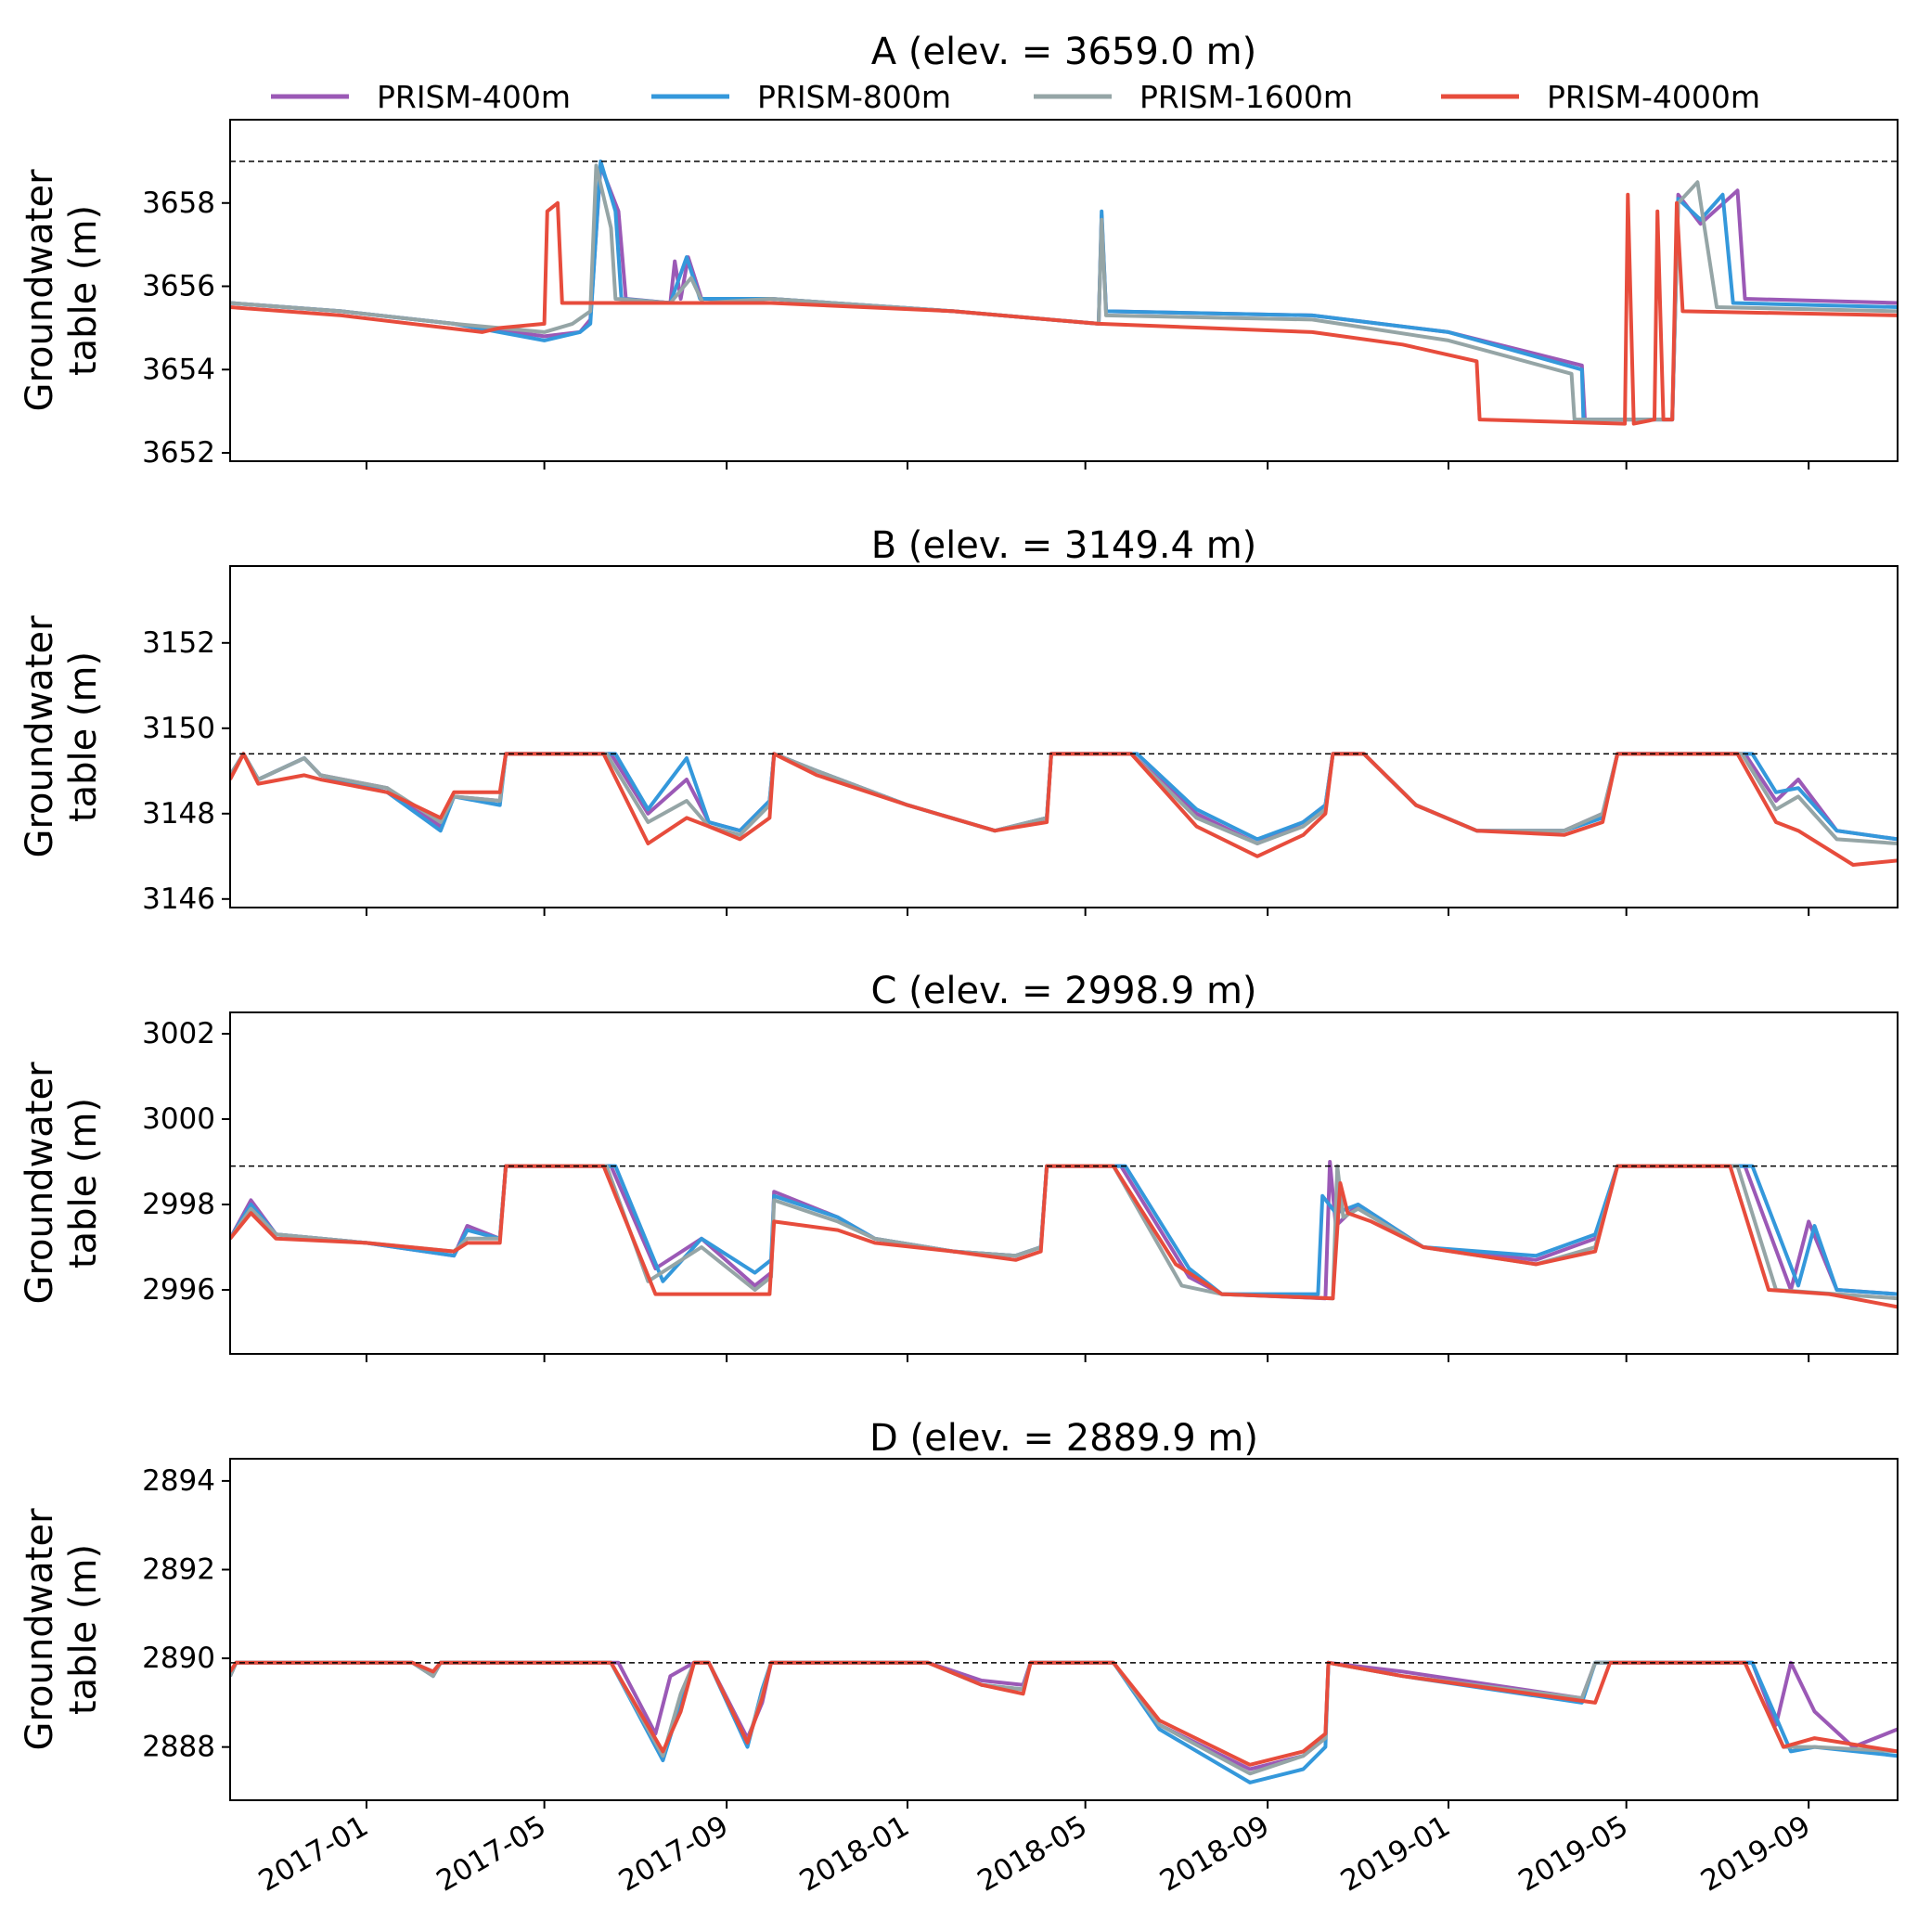 This screenshot has height=1932, width=1918. Describe the element at coordinates (178, 643) in the screenshot. I see `y-tick-label: 3152` at that location.